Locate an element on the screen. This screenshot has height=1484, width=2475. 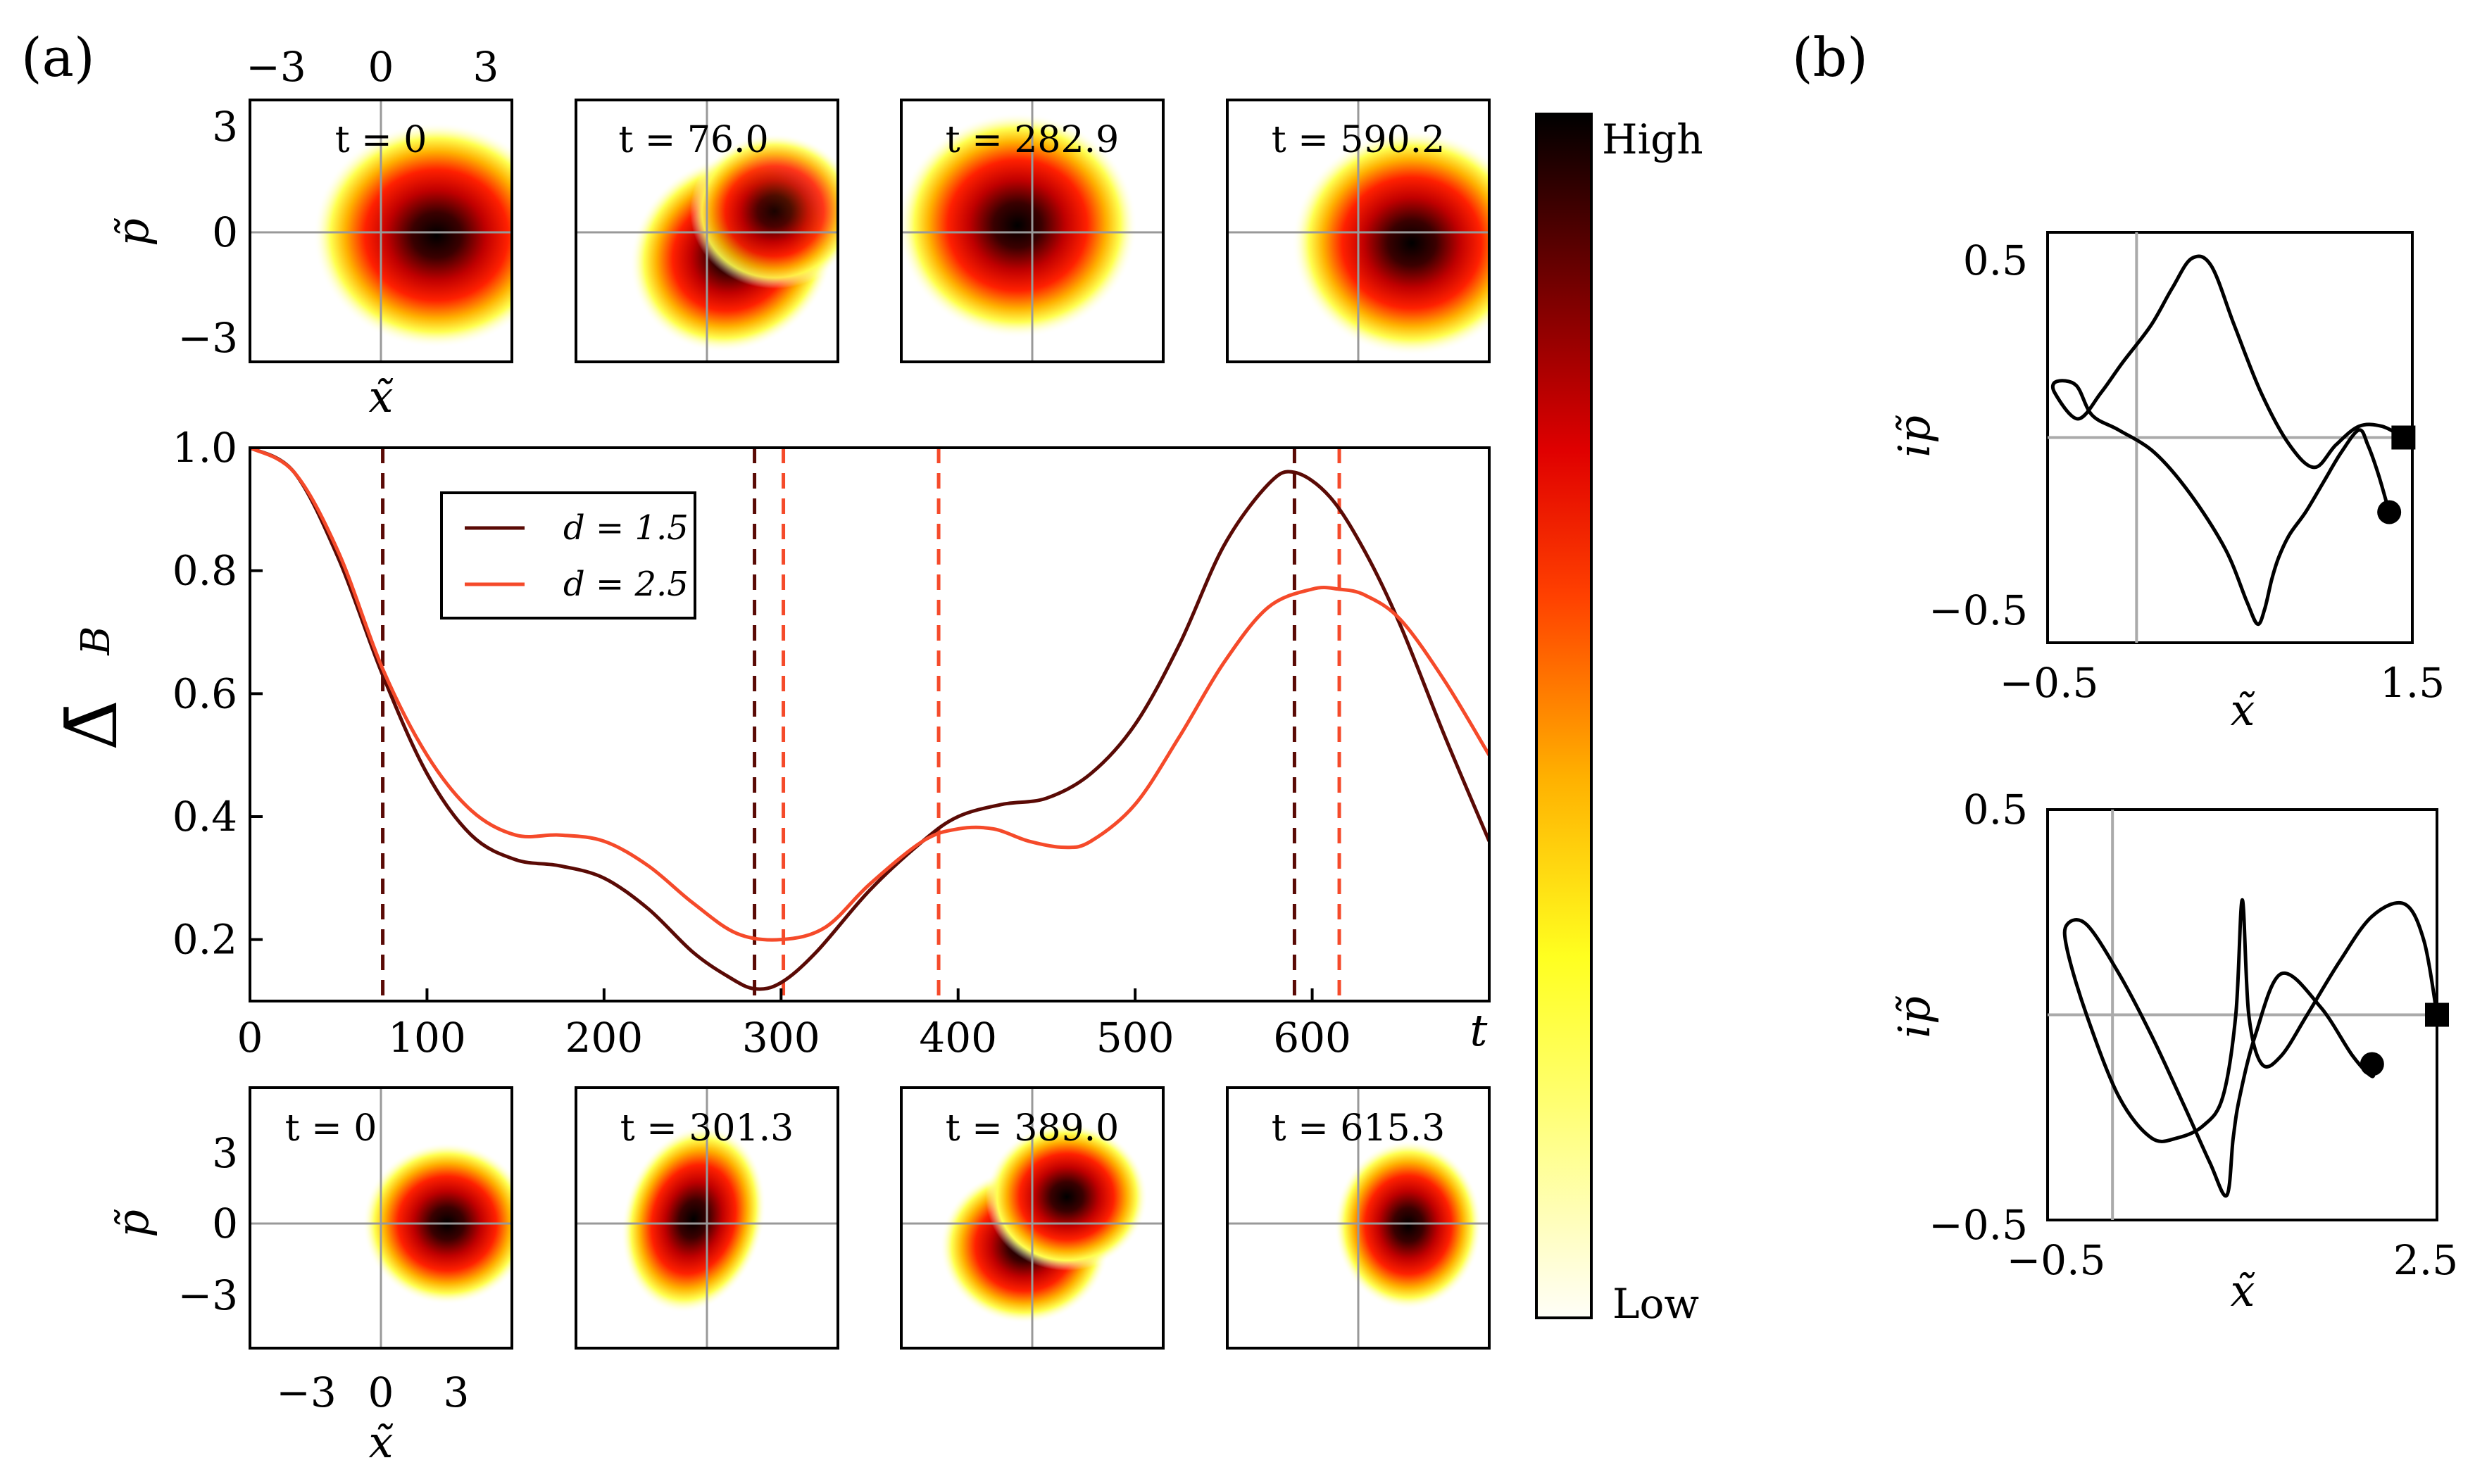
snapshot-time: t = 590.2 is located at coordinates (1358, 140).